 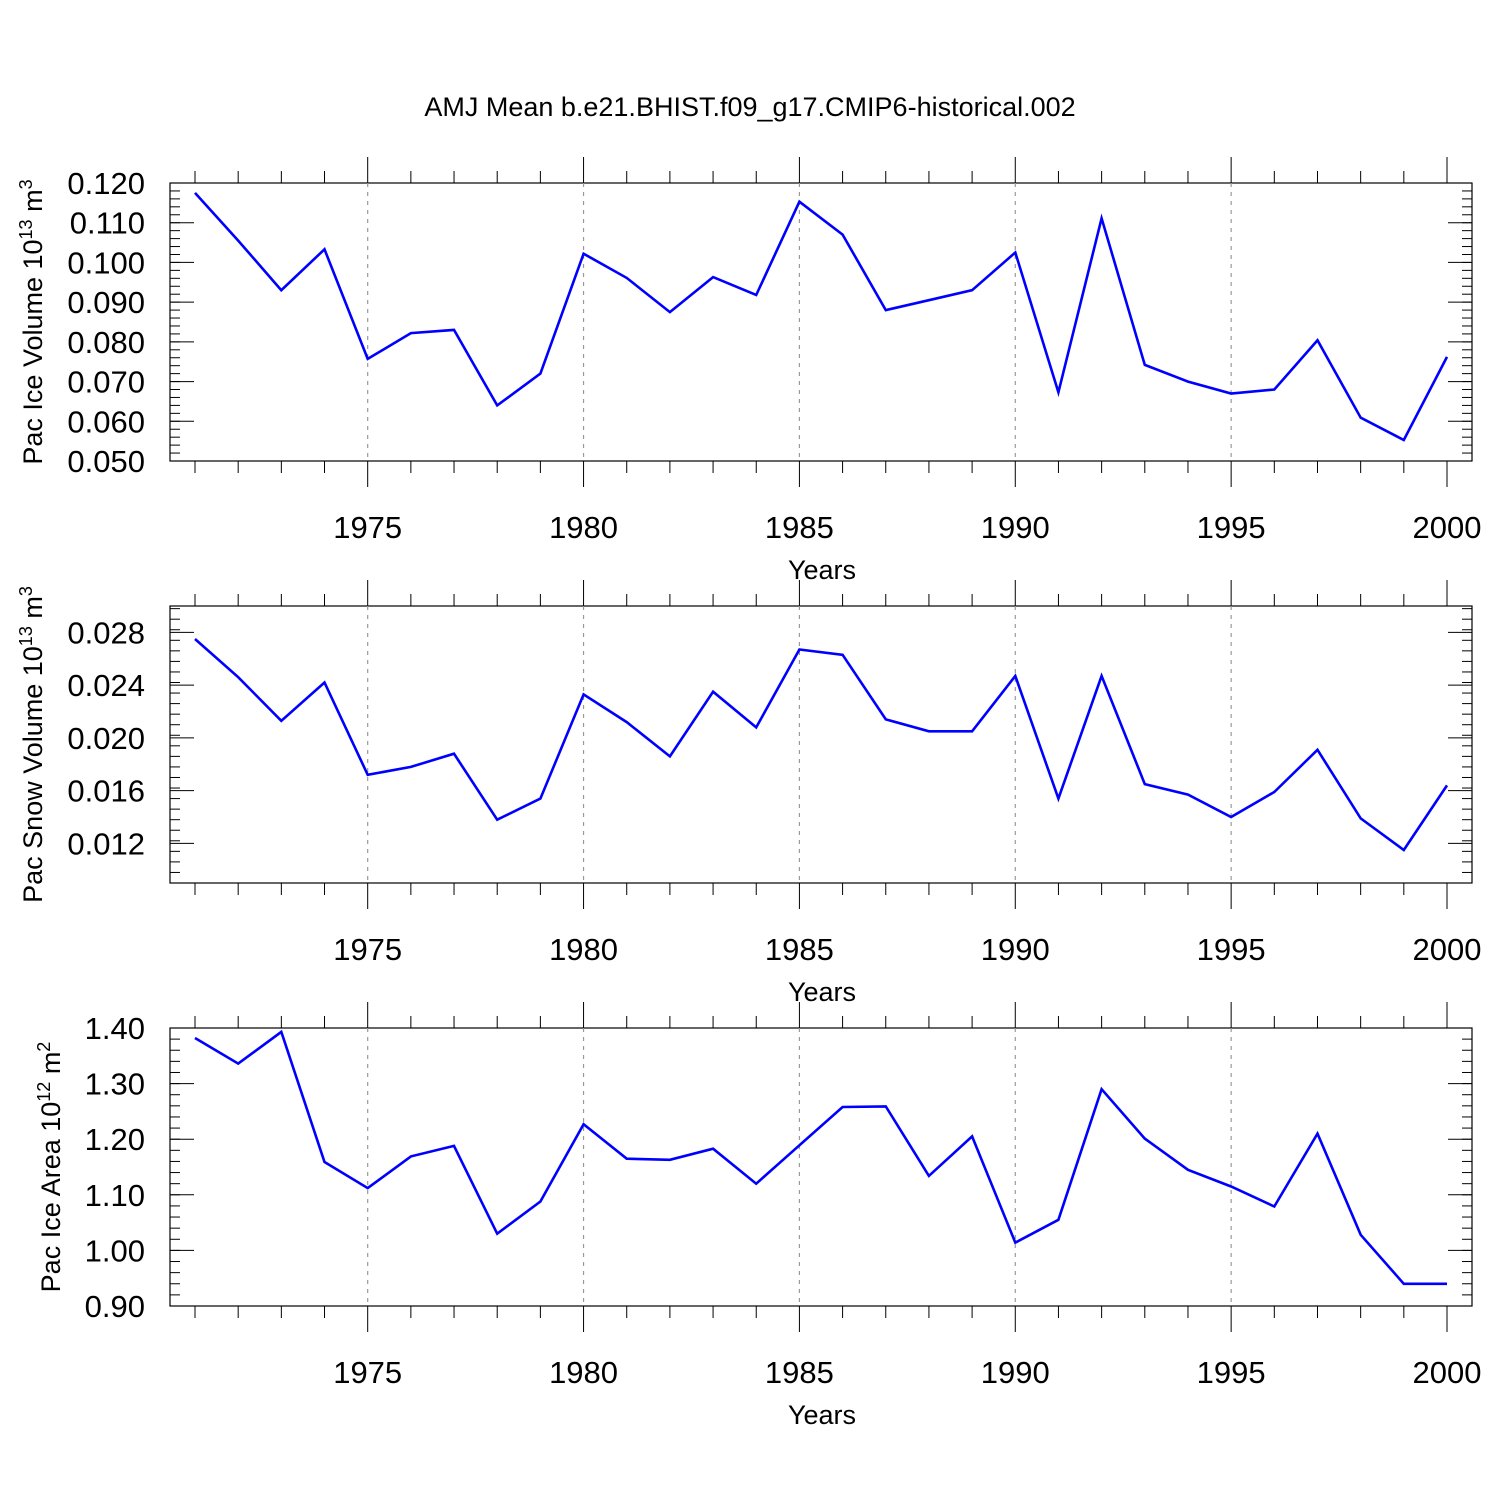 I want to click on y-tick-label: 0.100, so click(x=106, y=262).